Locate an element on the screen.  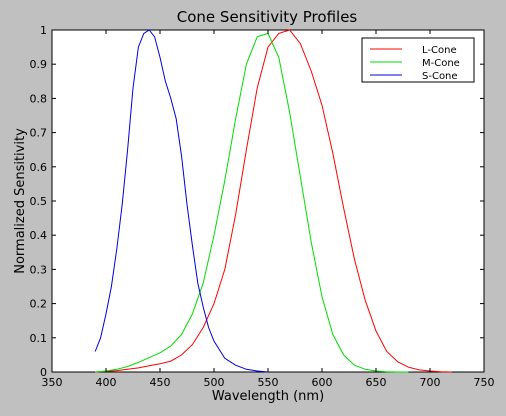
x-tick-label: 500 is located at coordinates (214, 382).